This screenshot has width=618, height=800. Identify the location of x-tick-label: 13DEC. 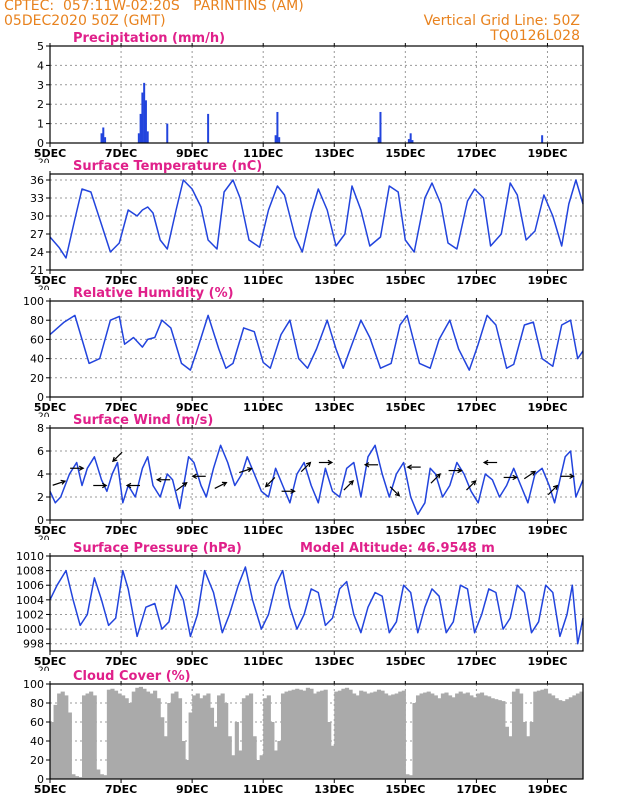
(334, 789).